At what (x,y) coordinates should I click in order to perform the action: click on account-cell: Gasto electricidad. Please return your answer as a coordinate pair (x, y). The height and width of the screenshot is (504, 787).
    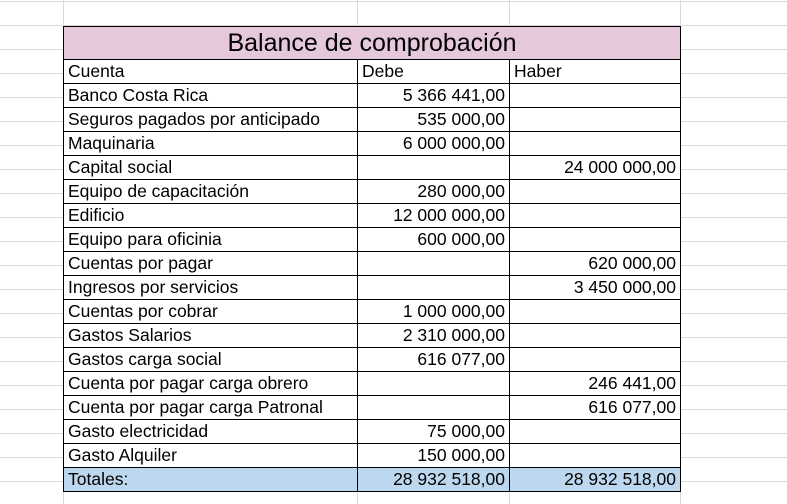
    Looking at the image, I should click on (210, 431).